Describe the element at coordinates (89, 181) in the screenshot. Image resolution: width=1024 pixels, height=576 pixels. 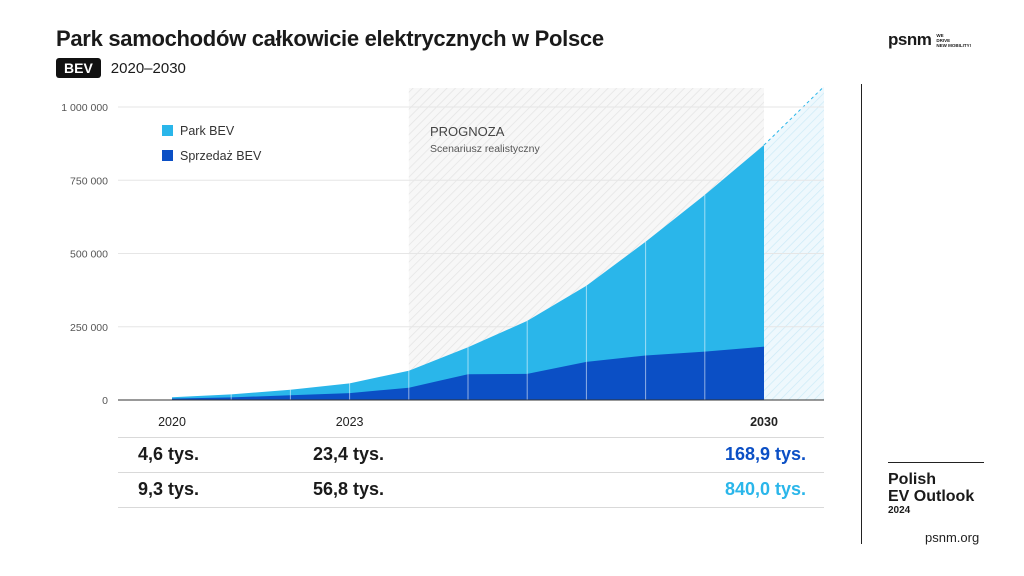
I see `y-tick-label: 750 000` at that location.